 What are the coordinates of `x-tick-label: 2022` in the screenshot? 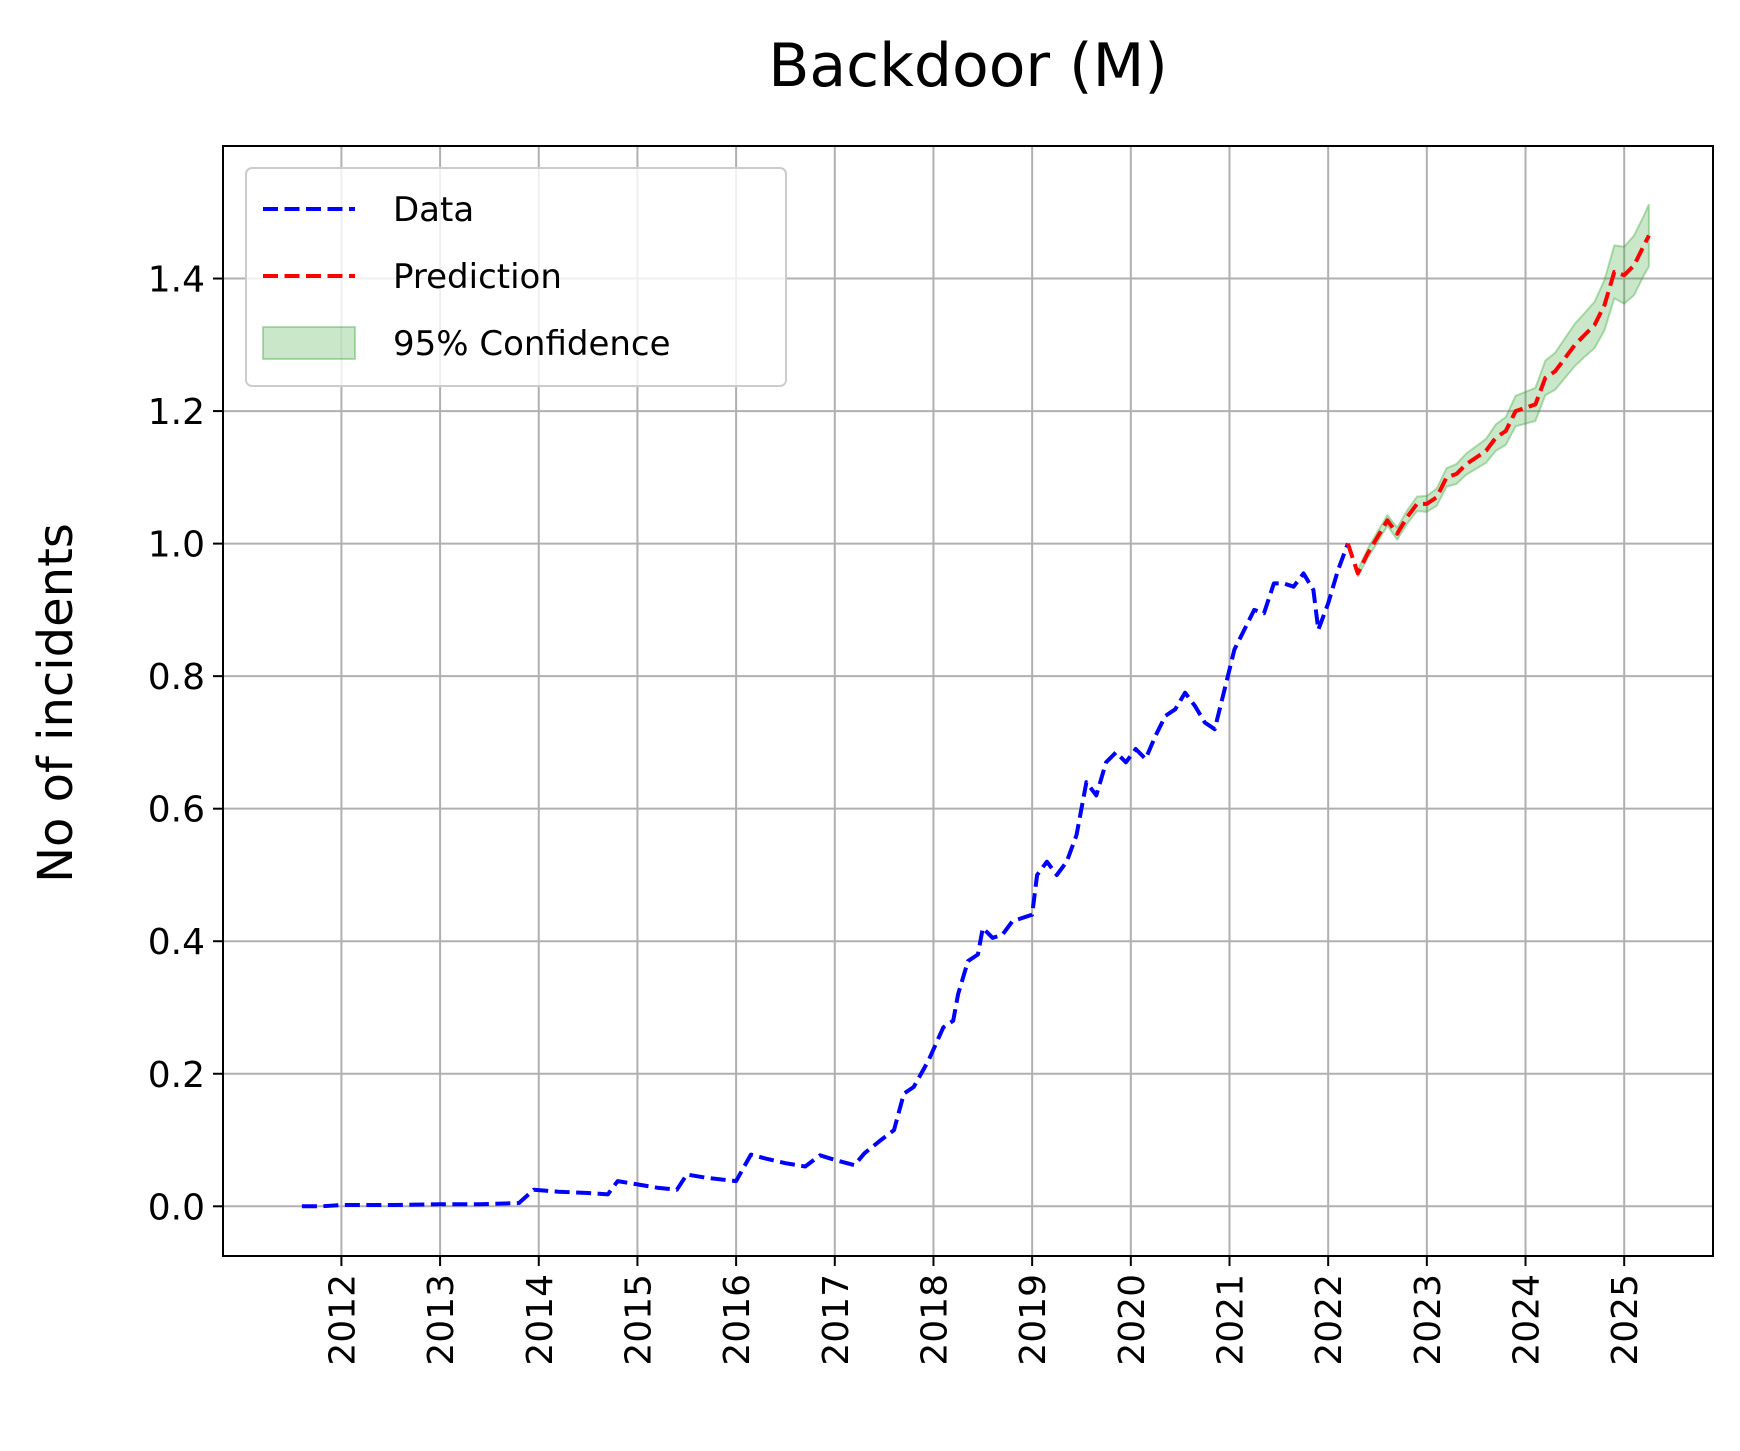 It's located at (1329, 1320).